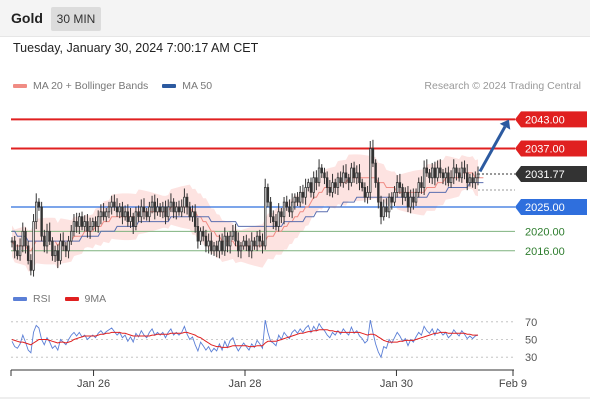 The width and height of the screenshot is (590, 400). I want to click on projection-arrow-shaft, so click(492, 149).